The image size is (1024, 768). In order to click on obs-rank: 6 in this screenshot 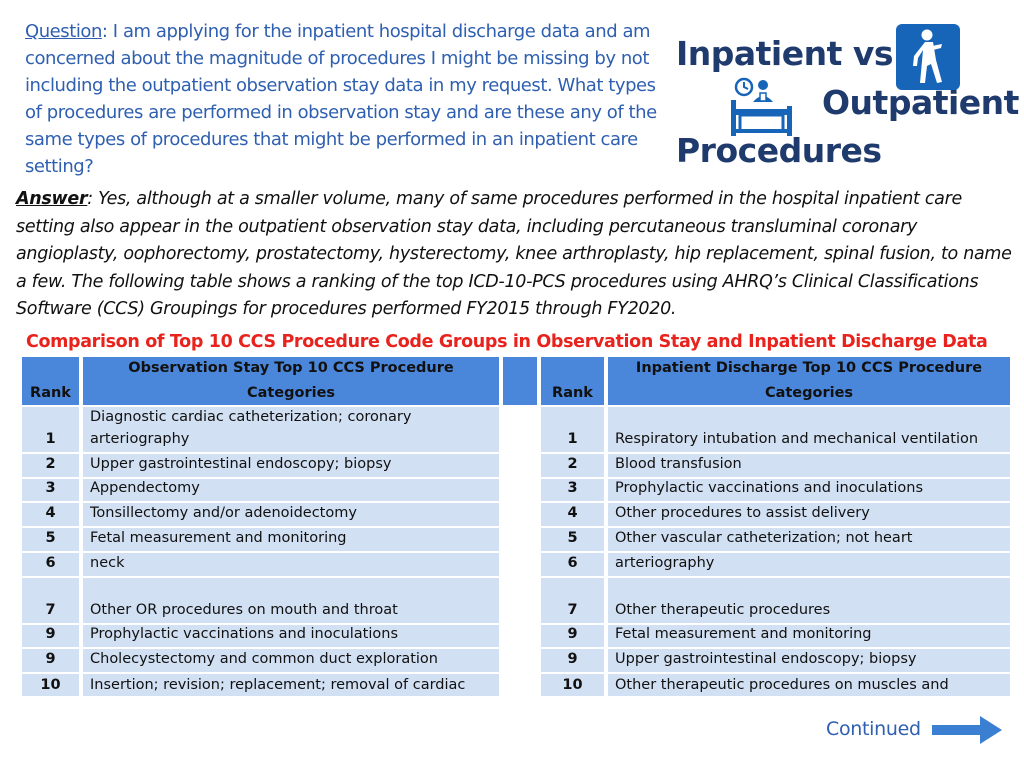, I will do `click(50, 564)`.